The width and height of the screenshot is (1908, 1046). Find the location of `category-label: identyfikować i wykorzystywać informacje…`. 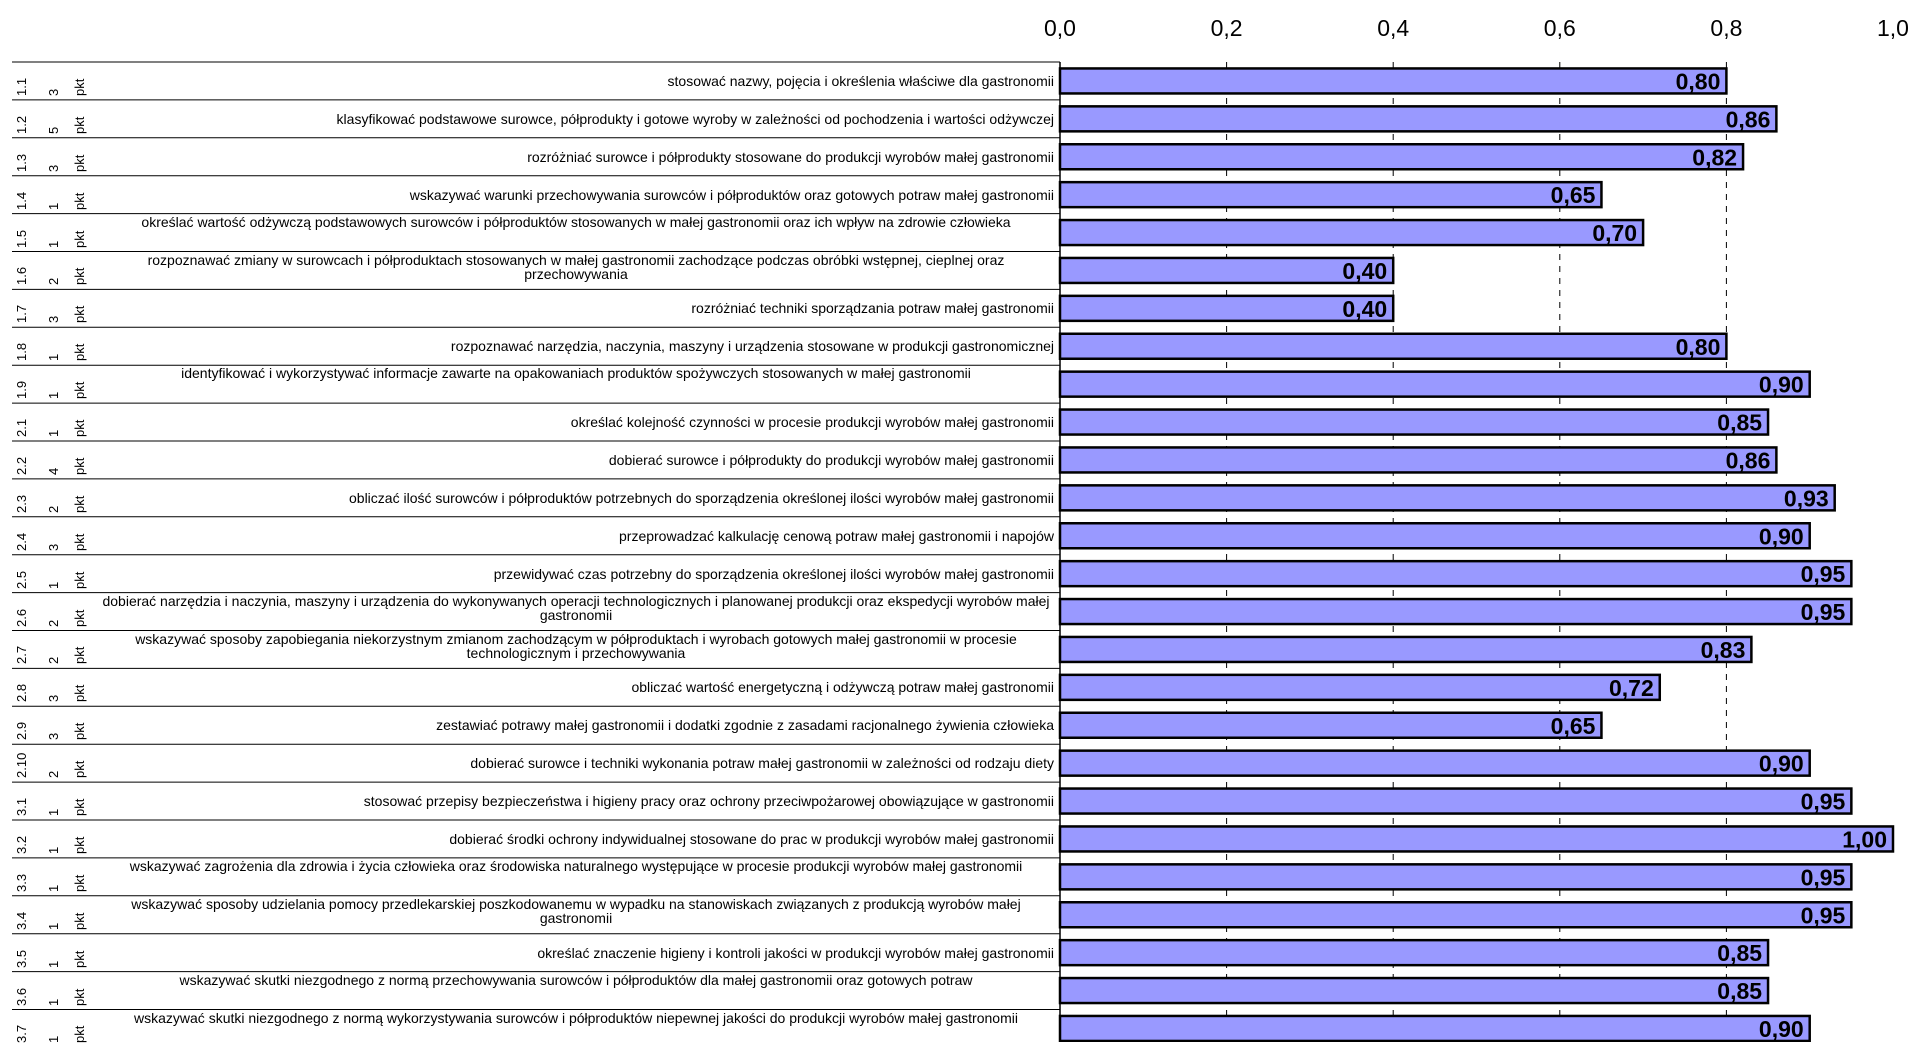

category-label: identyfikować i wykorzystywać informacje… is located at coordinates (576, 384).